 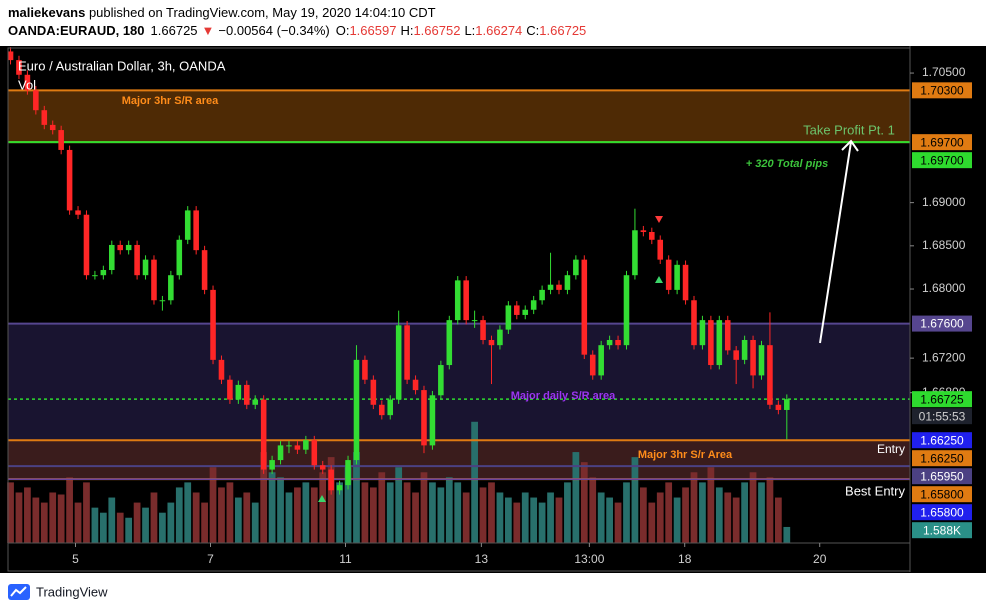 What do you see at coordinates (46, 12) in the screenshot?
I see `user: maliekevans` at bounding box center [46, 12].